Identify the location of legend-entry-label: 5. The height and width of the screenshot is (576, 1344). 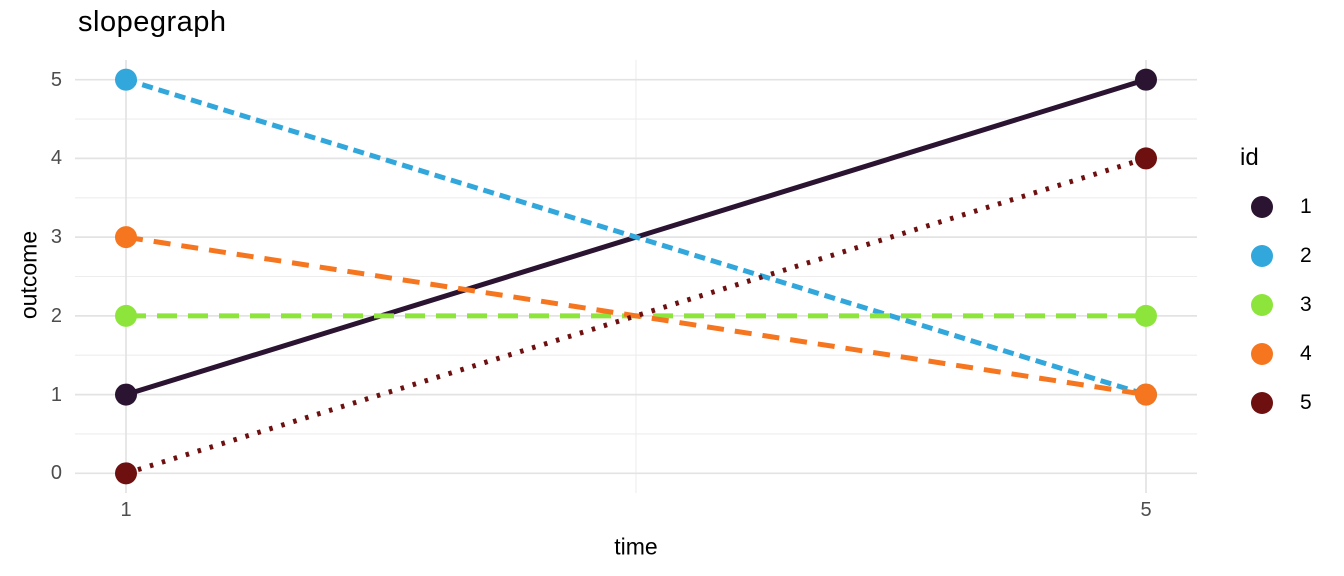
(1306, 402).